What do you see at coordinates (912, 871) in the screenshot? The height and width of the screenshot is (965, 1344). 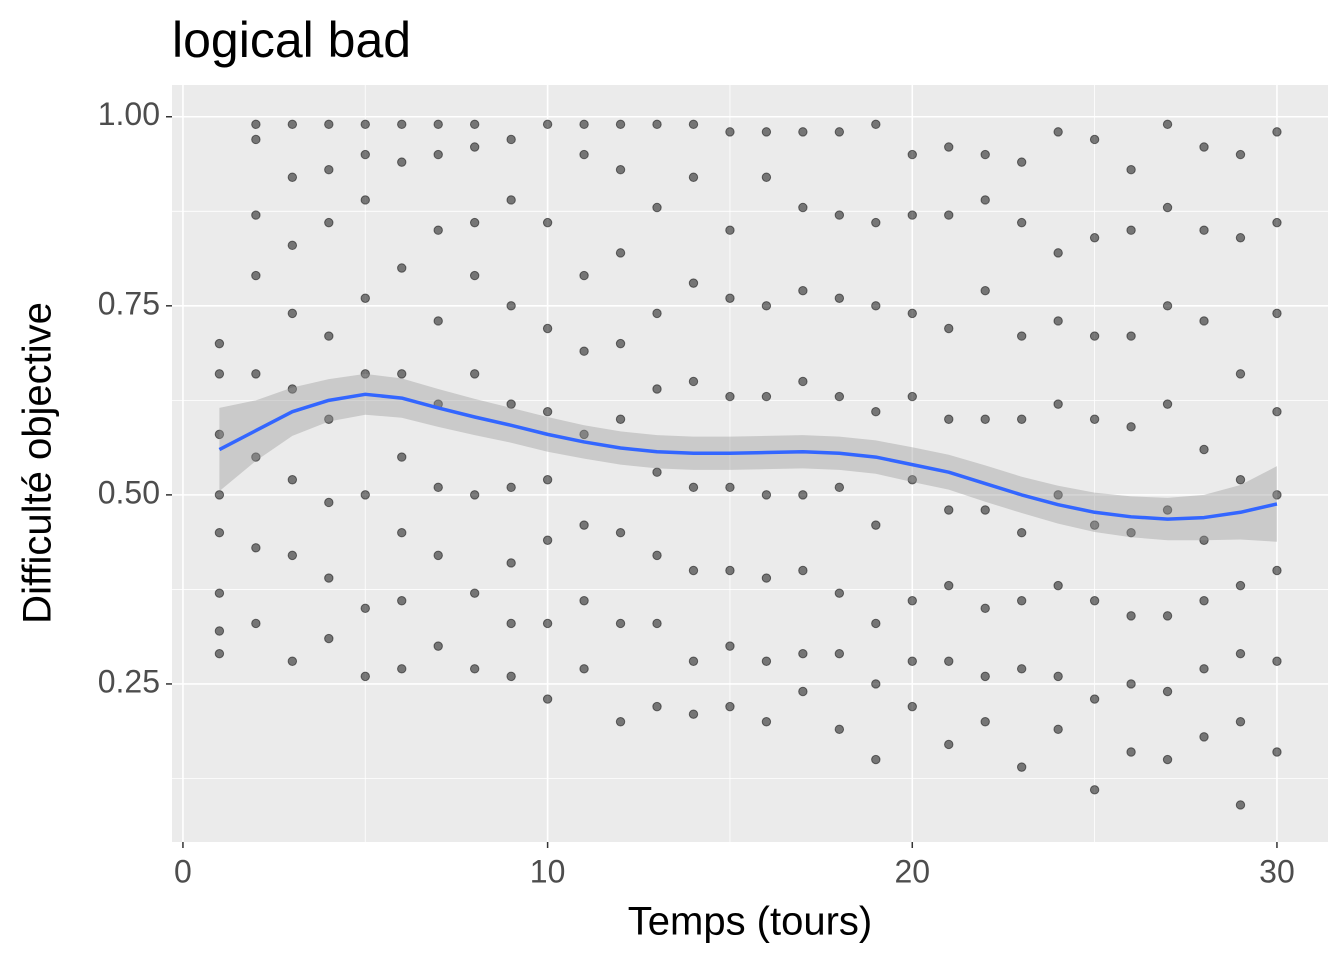 I see `x-tick-label: 20` at bounding box center [912, 871].